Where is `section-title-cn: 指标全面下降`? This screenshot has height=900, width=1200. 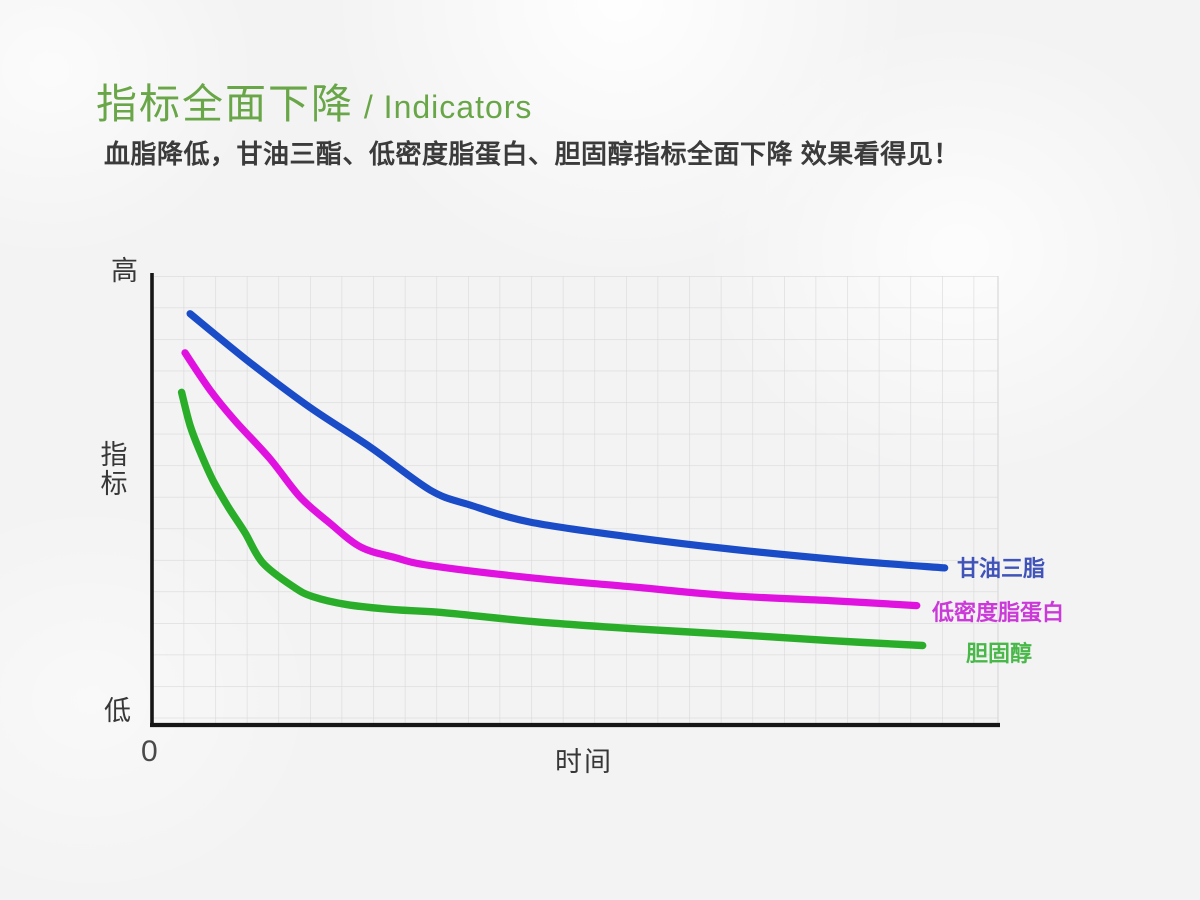
section-title-cn: 指标全面下降 is located at coordinates (225, 104).